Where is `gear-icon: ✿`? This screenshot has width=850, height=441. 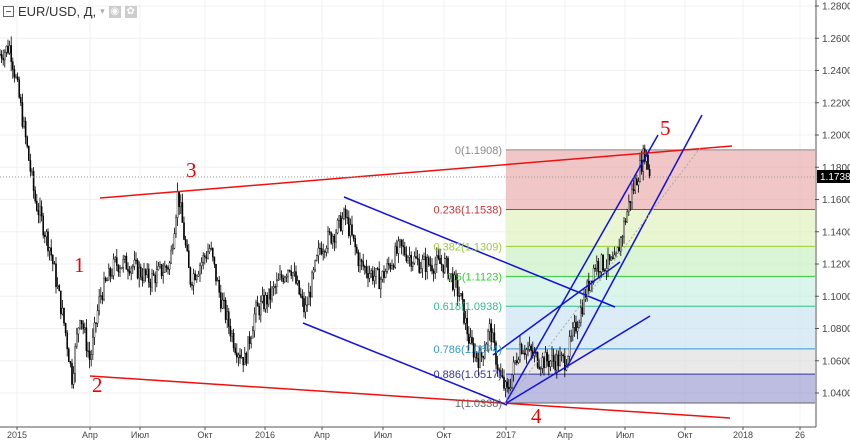
gear-icon: ✿ is located at coordinates (130, 11).